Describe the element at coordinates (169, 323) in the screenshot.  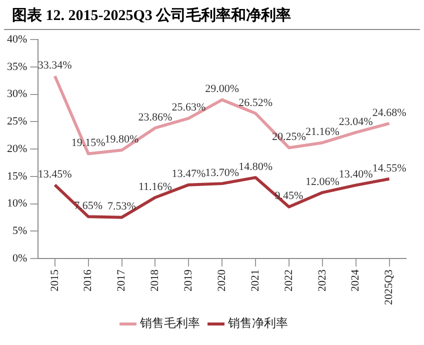
I see `legend-label: 销售毛利率` at that location.